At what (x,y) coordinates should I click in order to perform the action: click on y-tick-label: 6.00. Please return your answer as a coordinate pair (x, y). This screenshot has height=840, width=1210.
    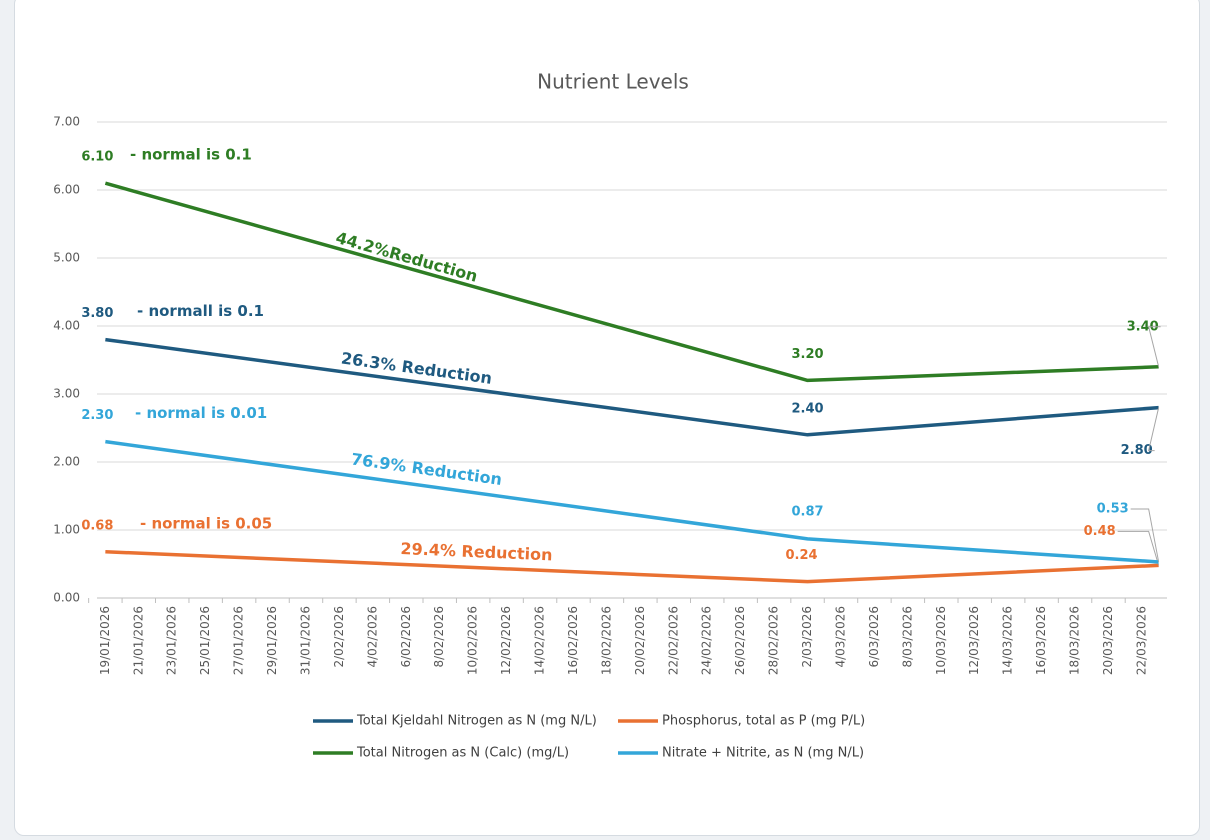
    Looking at the image, I should click on (66, 190).